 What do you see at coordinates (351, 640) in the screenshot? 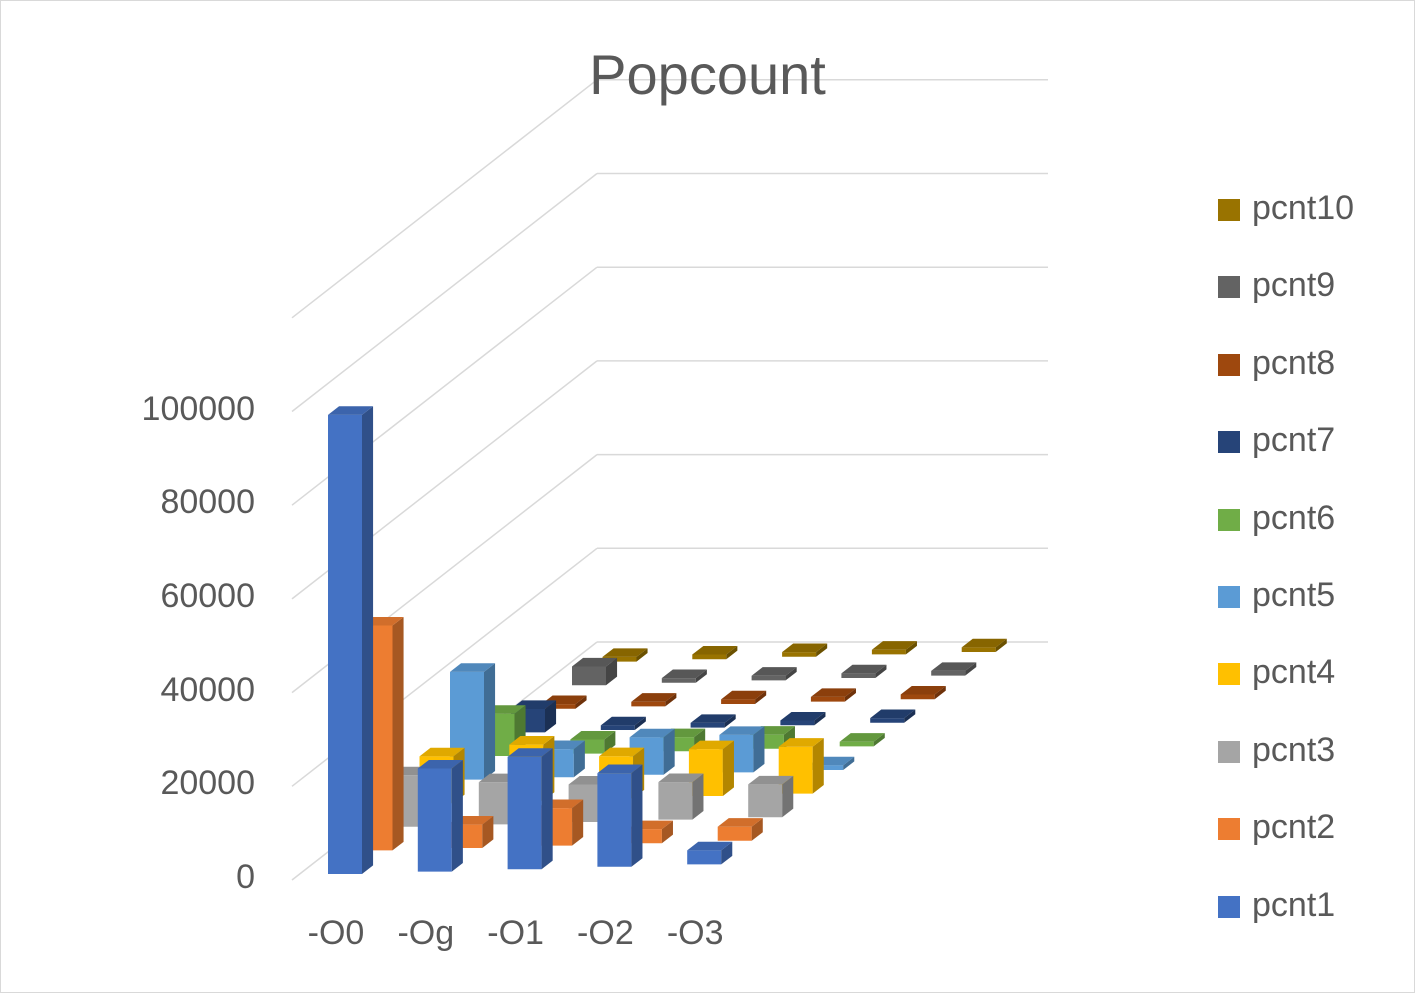
I see `bar-pcnt1--O0` at bounding box center [351, 640].